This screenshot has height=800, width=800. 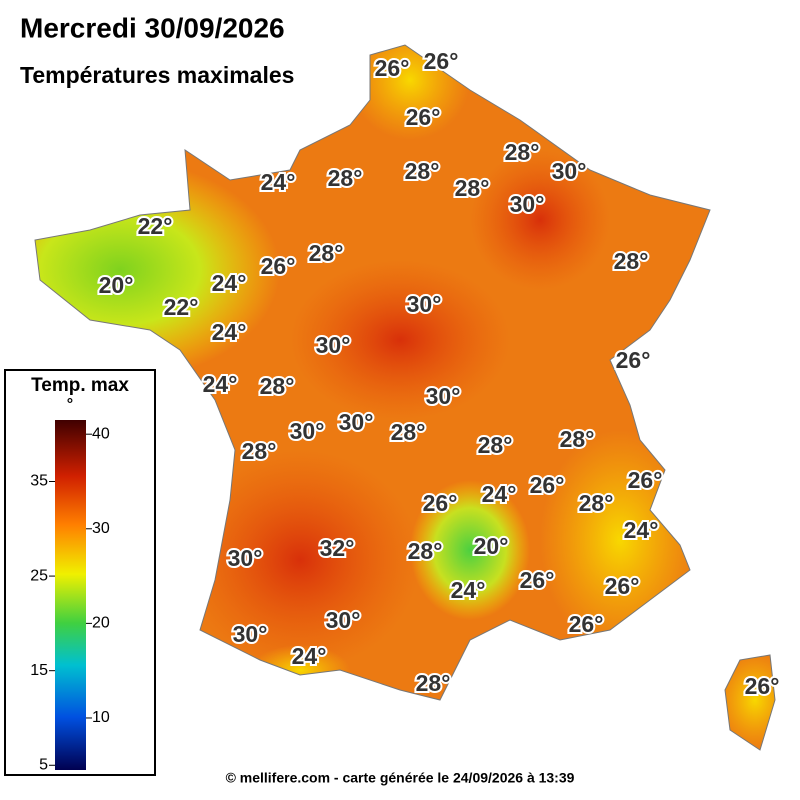 What do you see at coordinates (39, 575) in the screenshot?
I see `tick-label: 25` at bounding box center [39, 575].